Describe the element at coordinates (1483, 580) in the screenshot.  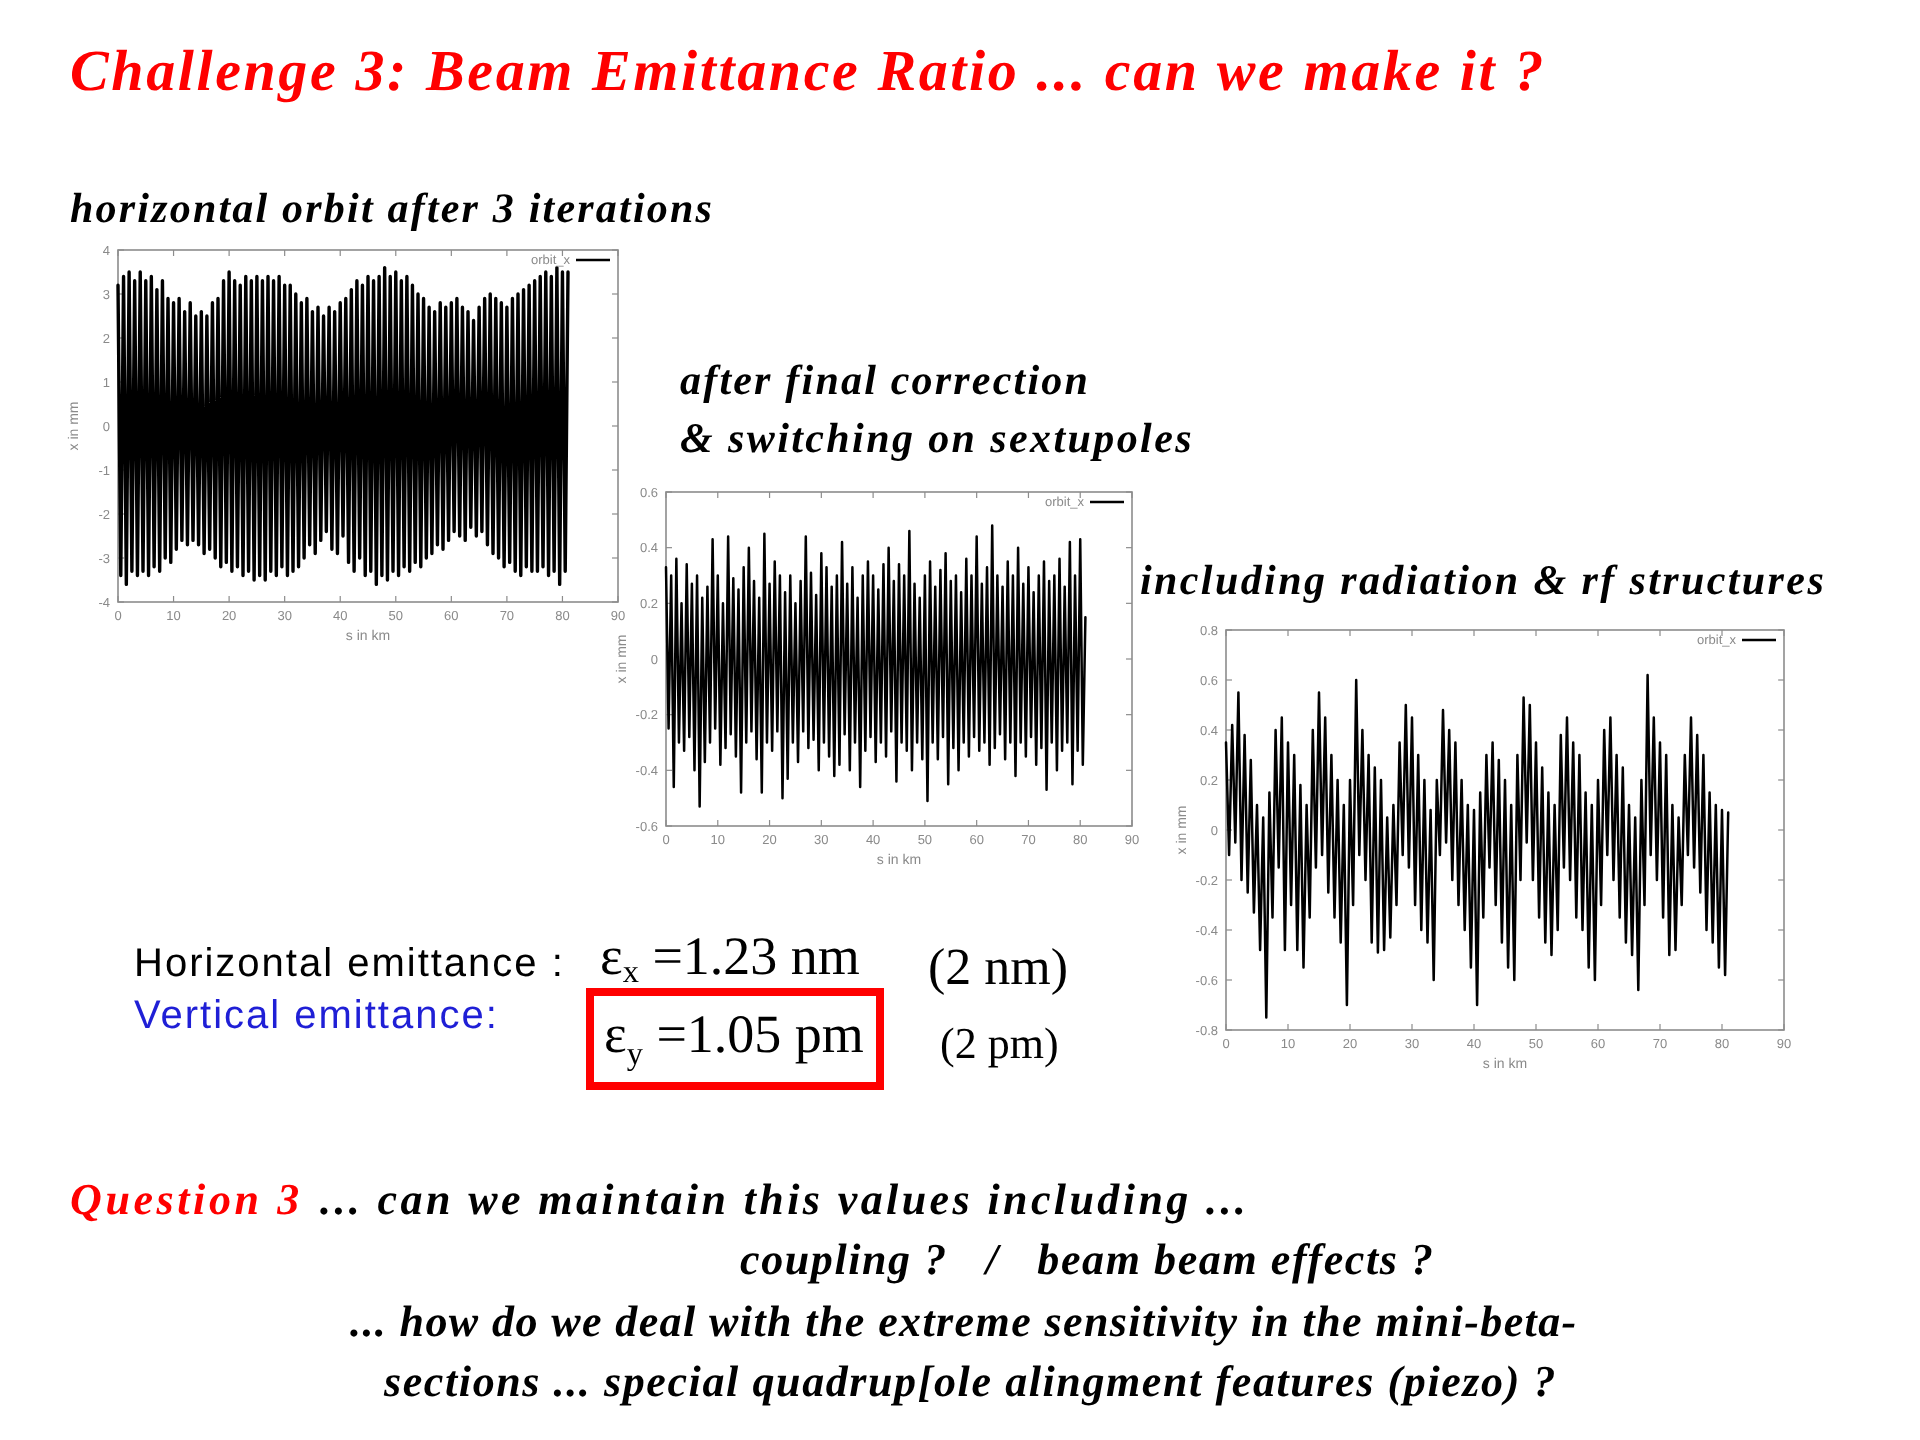
I see `chart-title: including radiation & rf structures` at that location.